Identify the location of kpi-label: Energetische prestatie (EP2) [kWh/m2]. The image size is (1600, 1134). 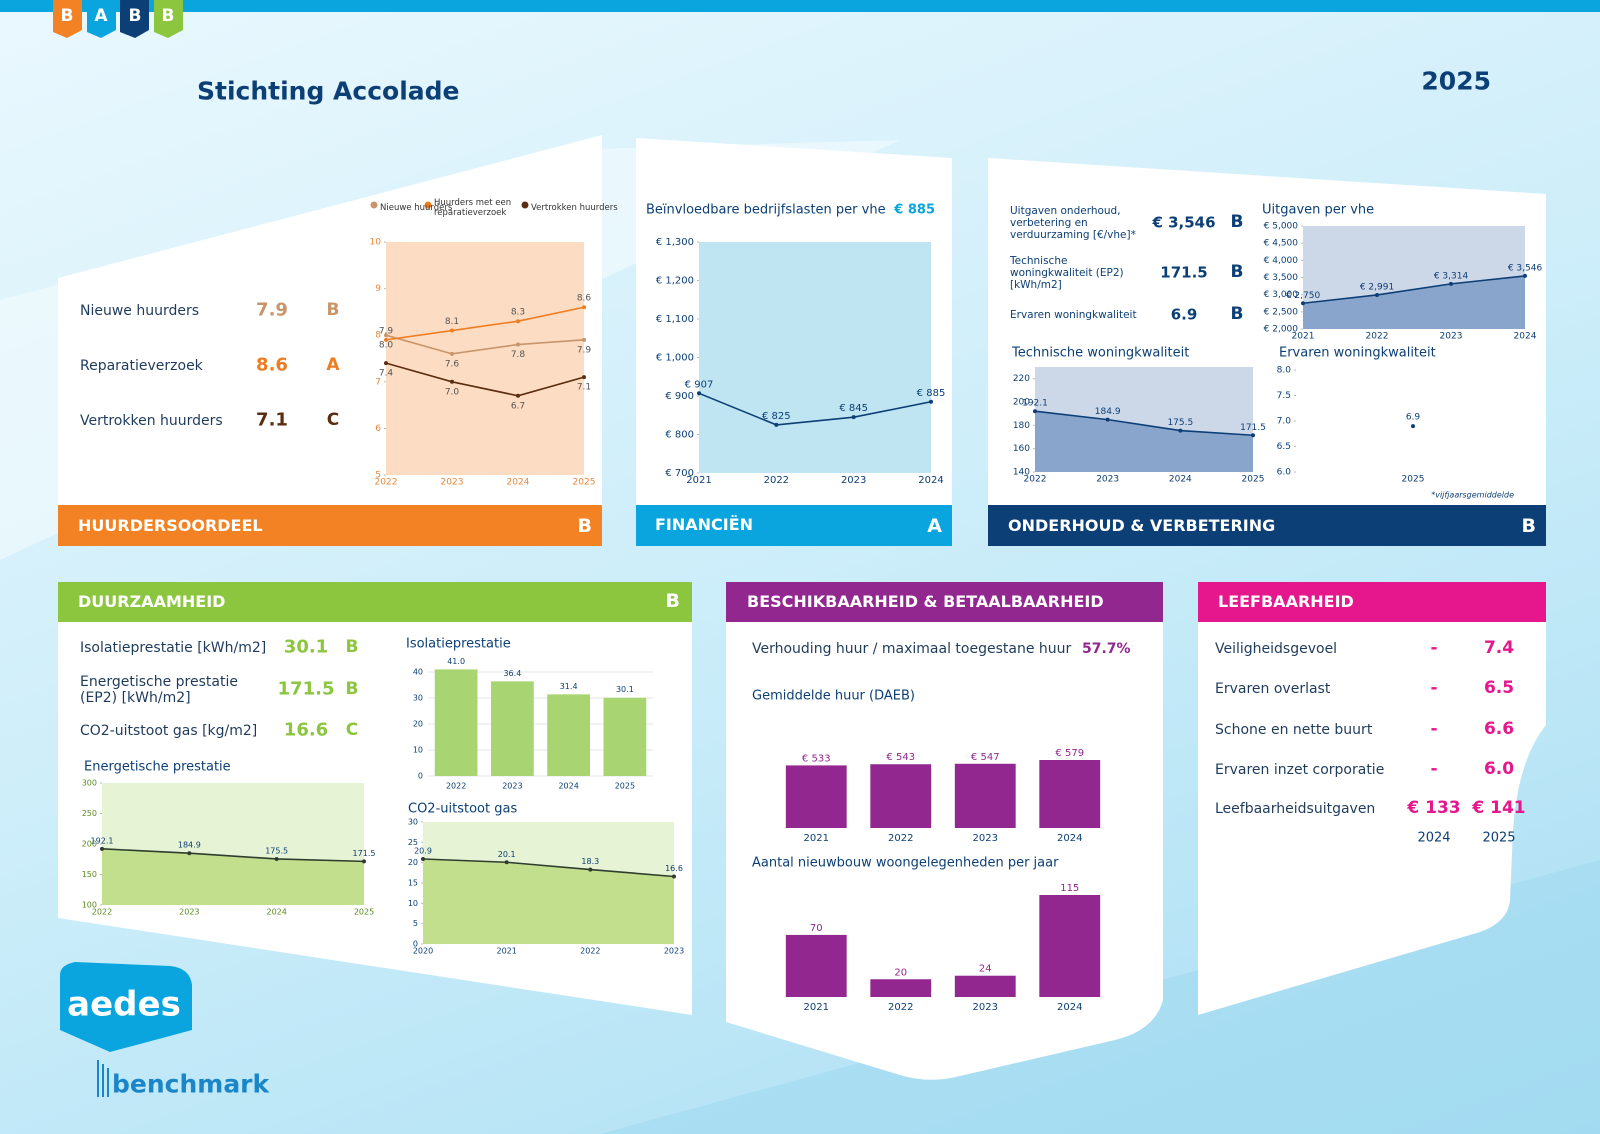
(159, 689).